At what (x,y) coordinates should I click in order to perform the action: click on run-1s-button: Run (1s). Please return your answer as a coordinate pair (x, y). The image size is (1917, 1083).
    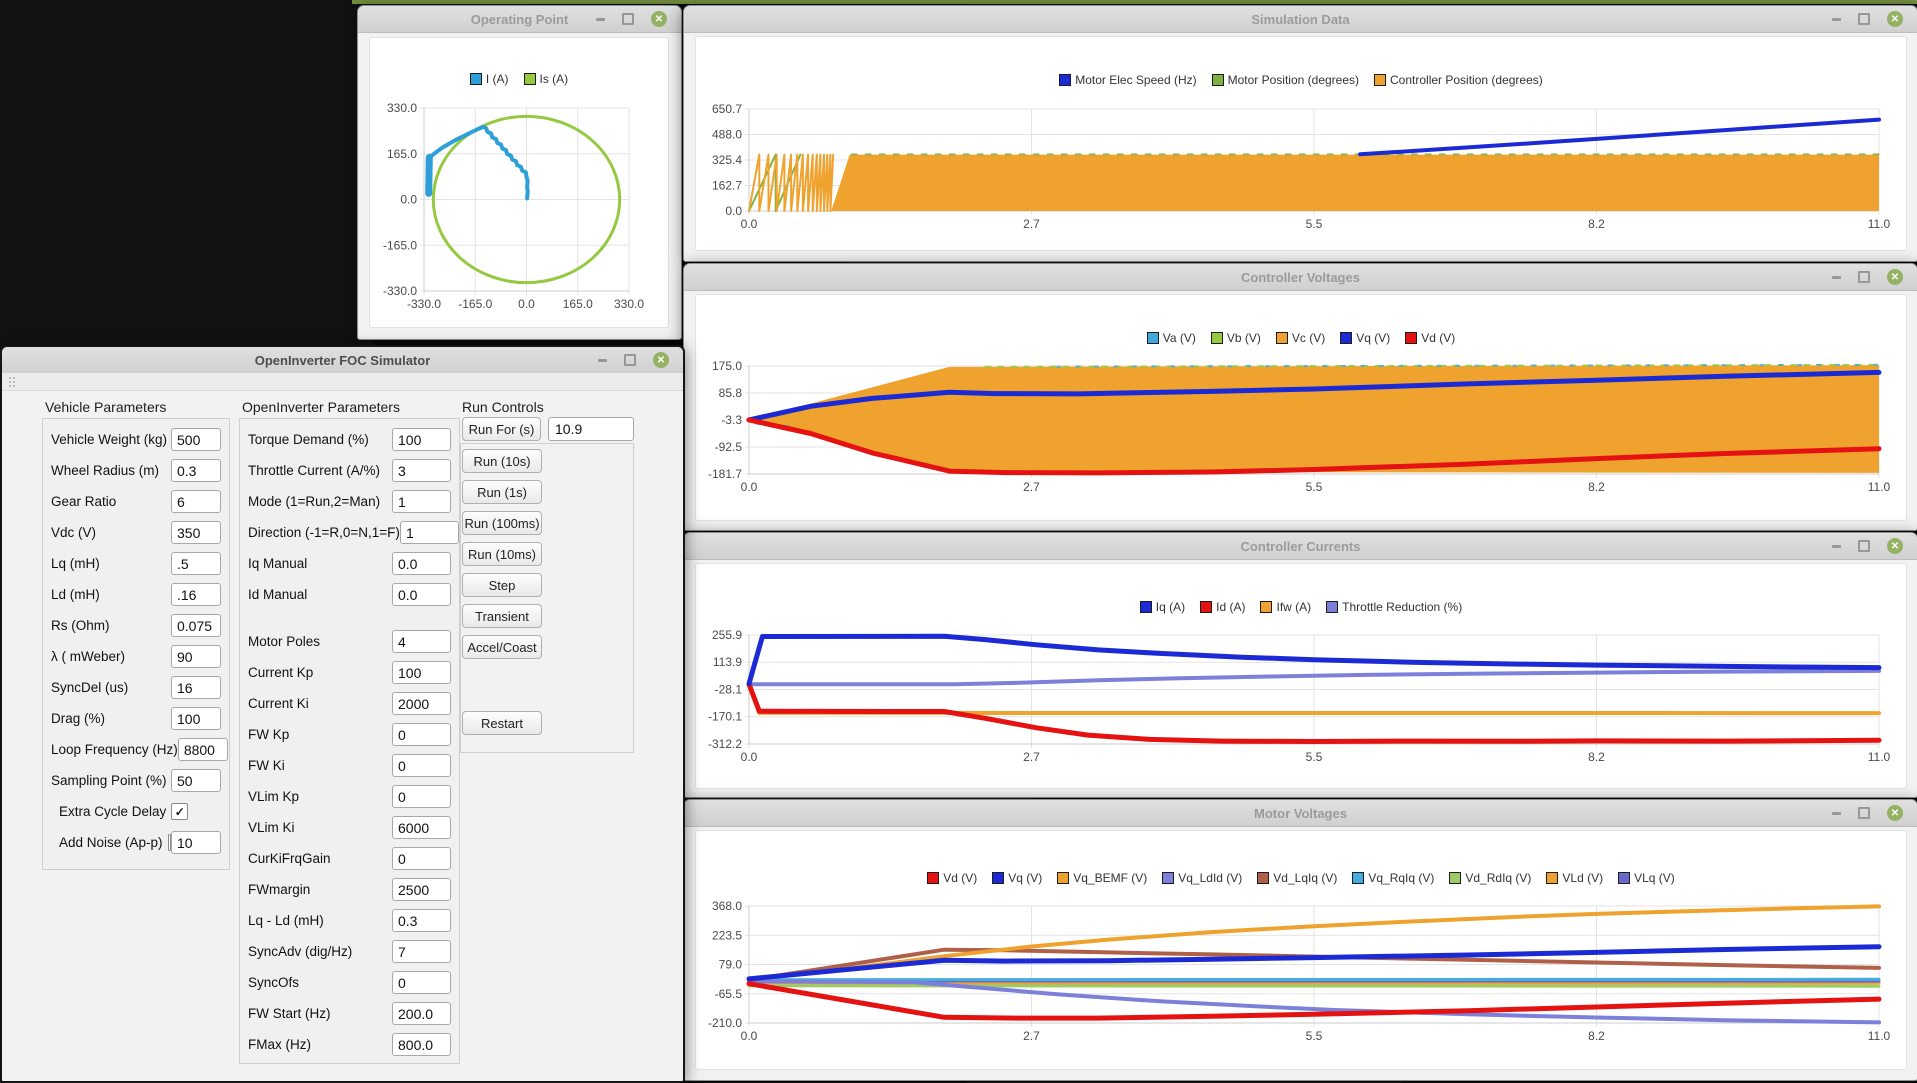
    Looking at the image, I should click on (502, 492).